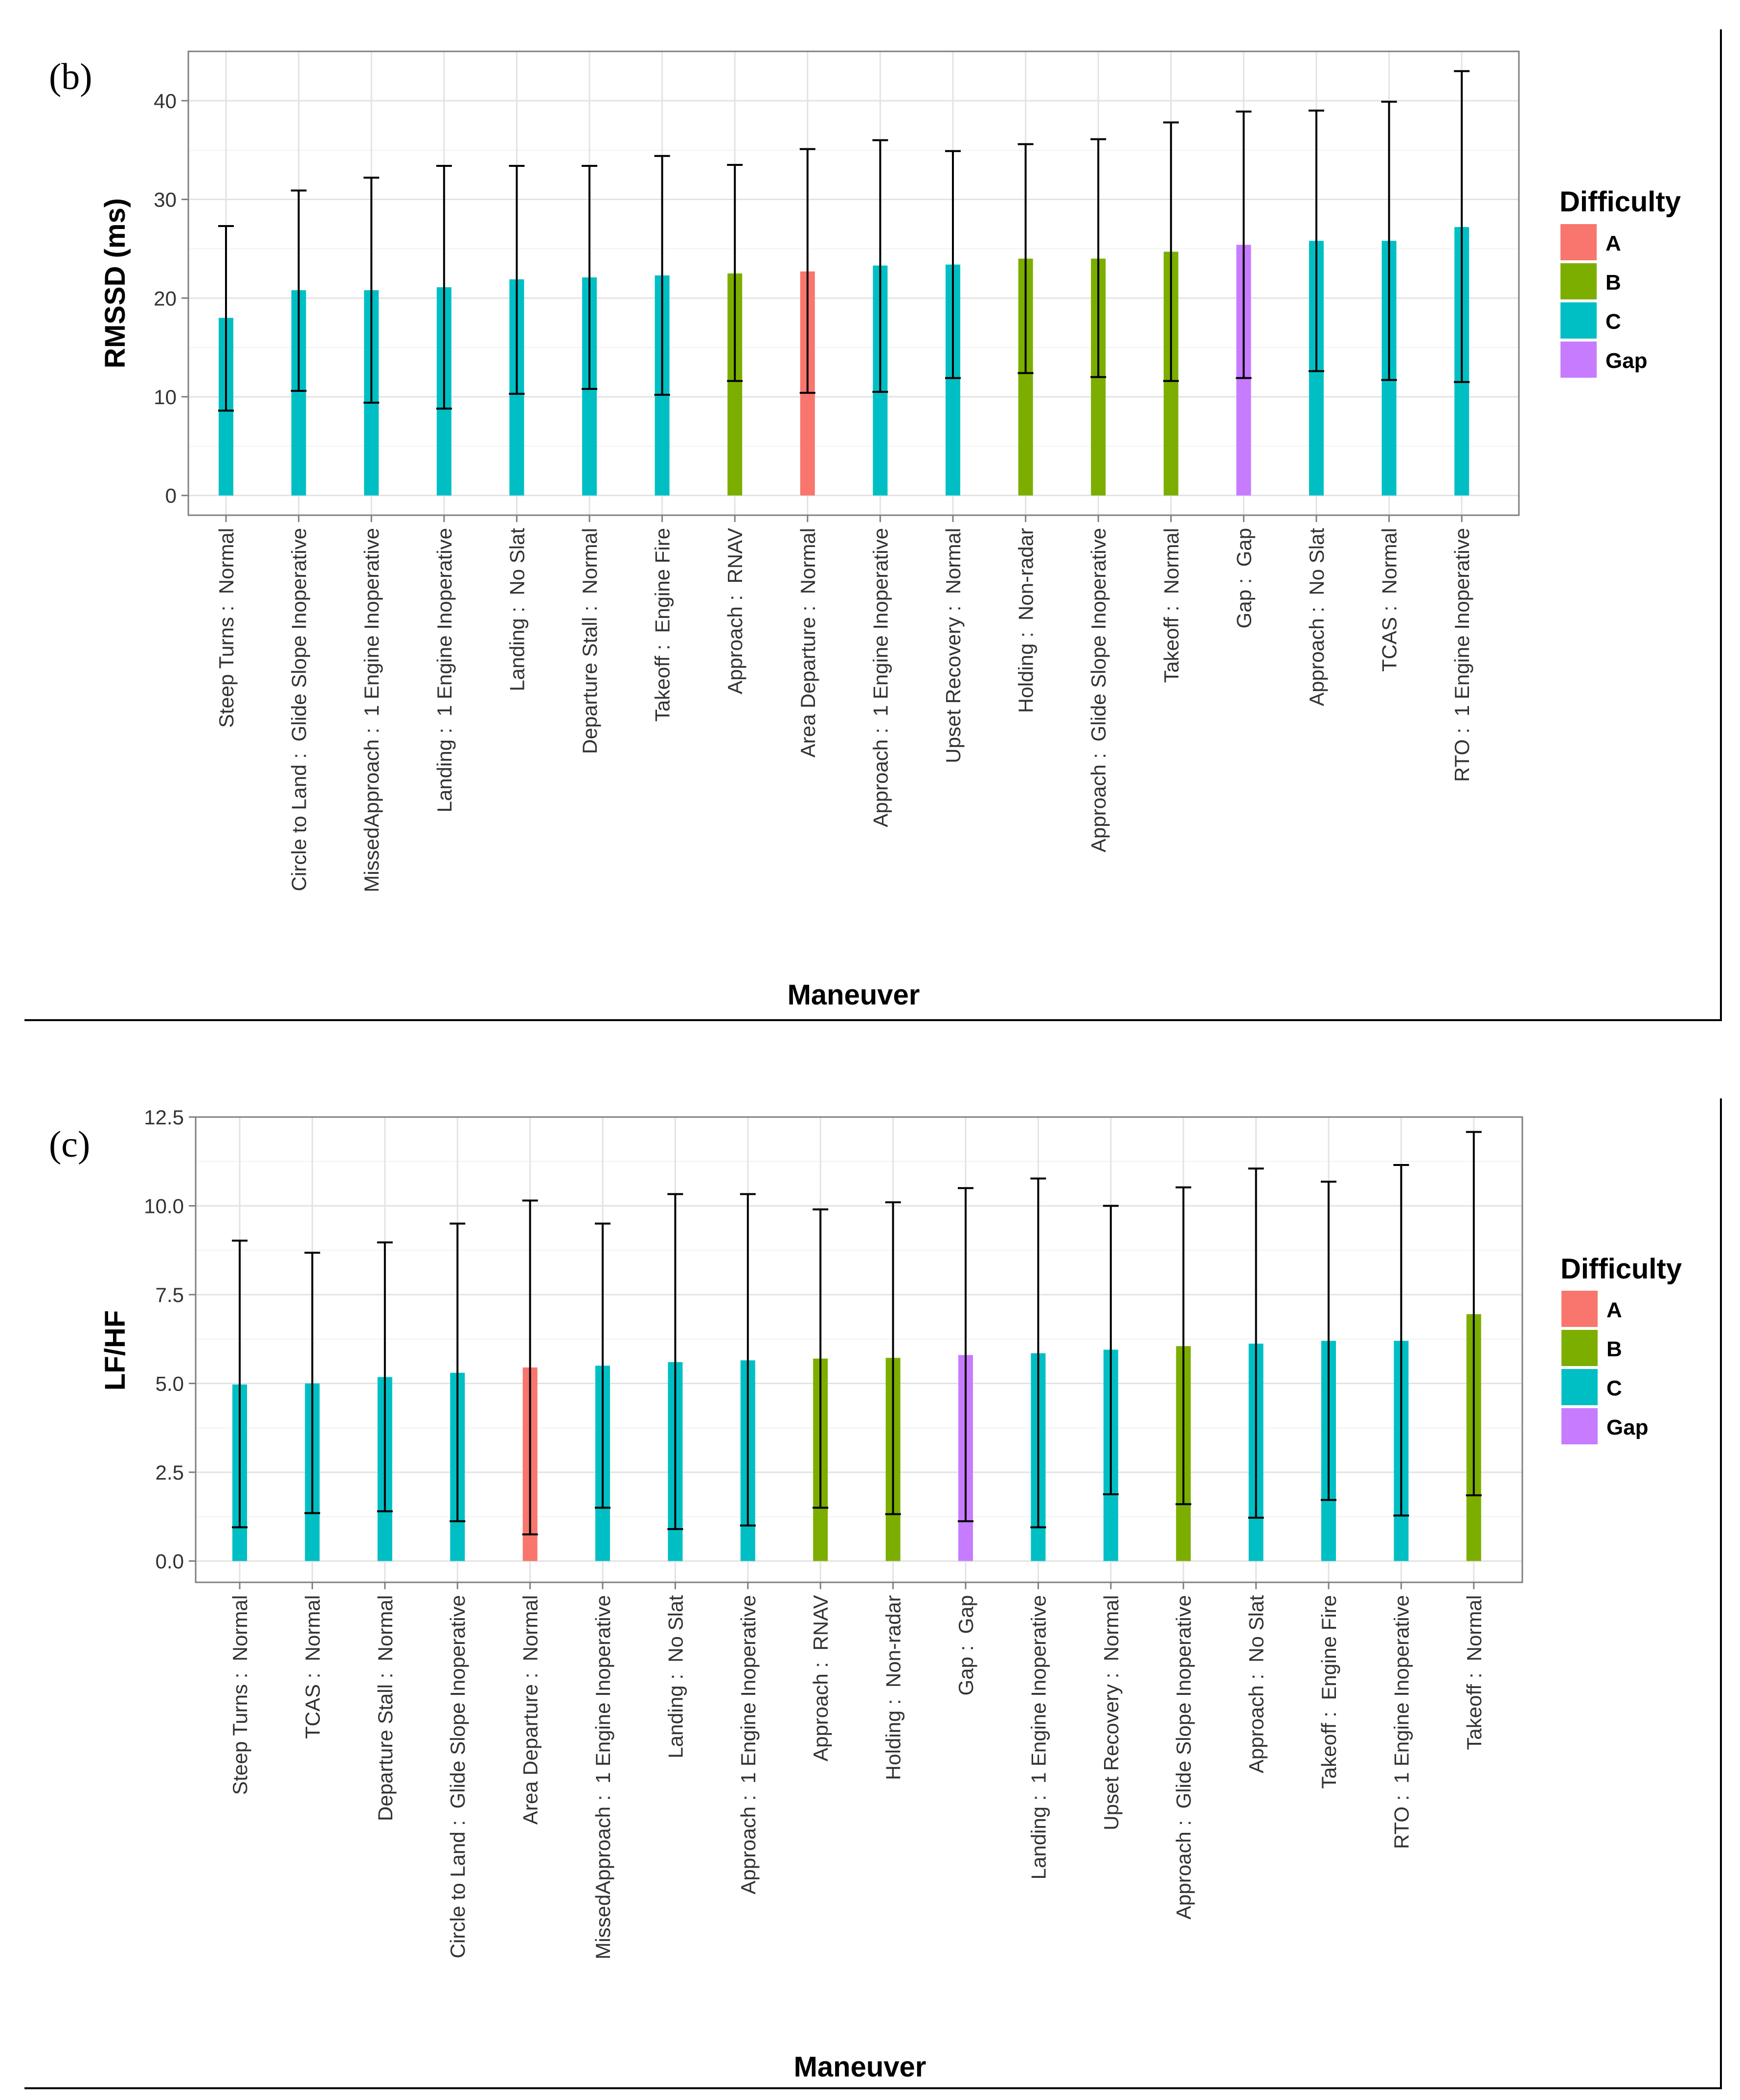  What do you see at coordinates (164, 1117) in the screenshot?
I see `y-tick-label: 12.5` at bounding box center [164, 1117].